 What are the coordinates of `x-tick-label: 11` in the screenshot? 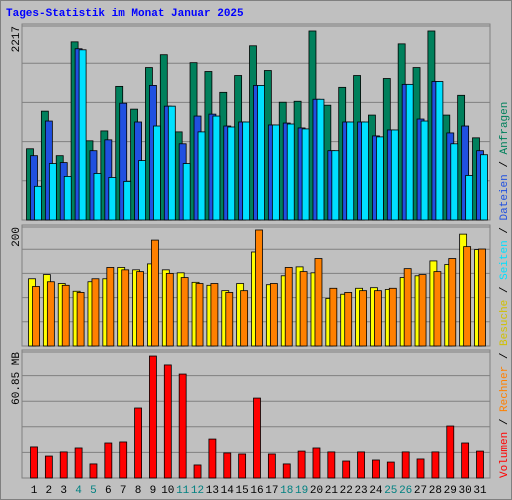 It's located at (183, 491).